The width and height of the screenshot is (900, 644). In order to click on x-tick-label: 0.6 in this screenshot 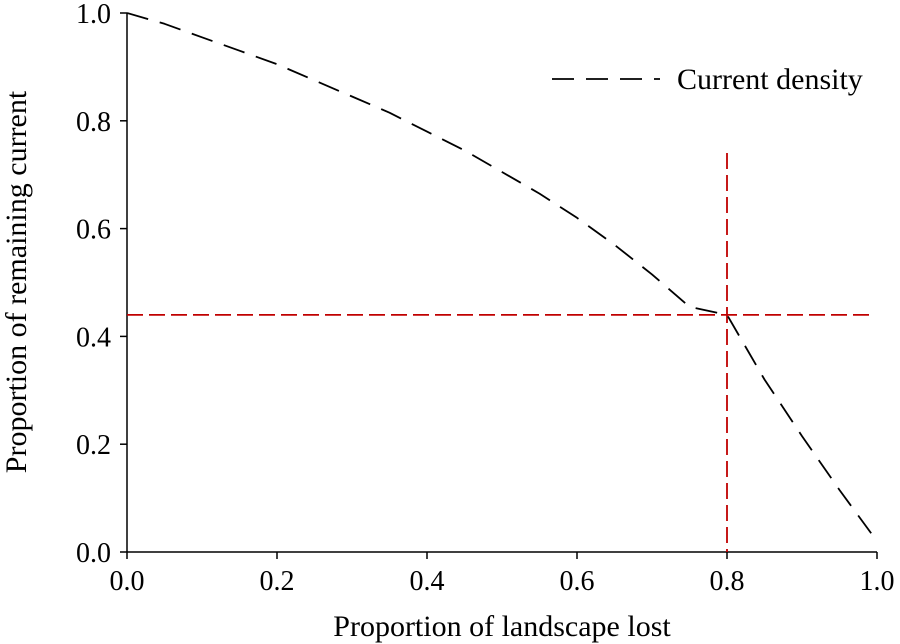, I will do `click(577, 581)`.